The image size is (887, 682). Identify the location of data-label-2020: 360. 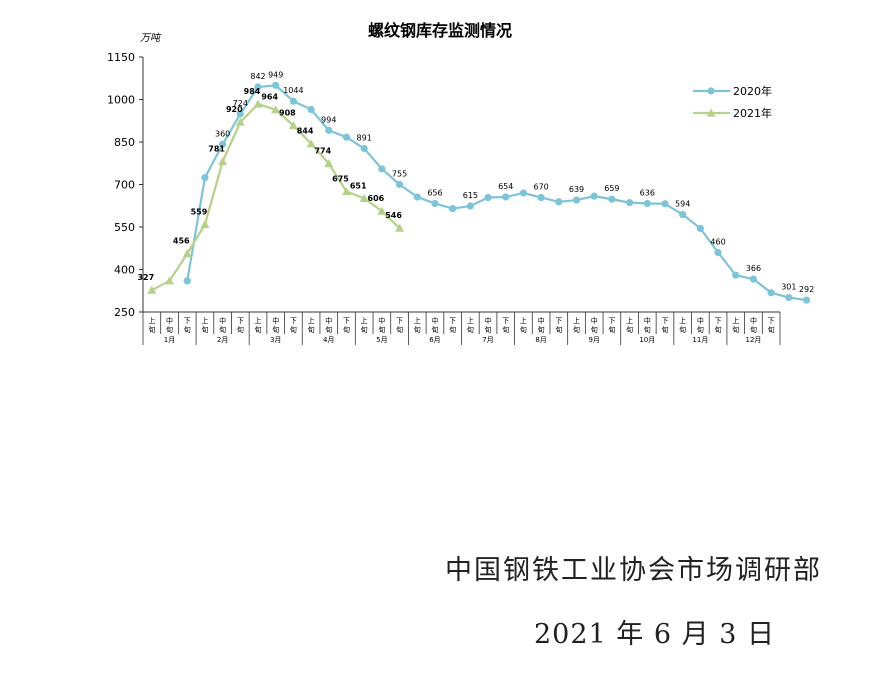
(222, 133).